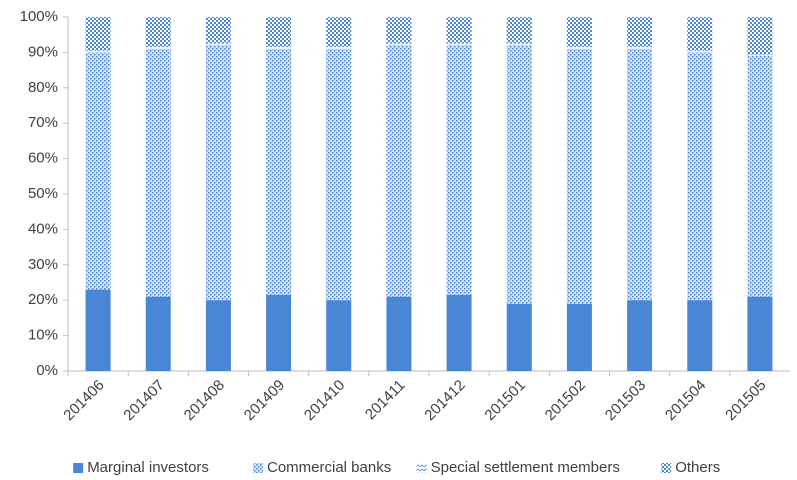  What do you see at coordinates (697, 467) in the screenshot?
I see `legend-label: Others` at bounding box center [697, 467].